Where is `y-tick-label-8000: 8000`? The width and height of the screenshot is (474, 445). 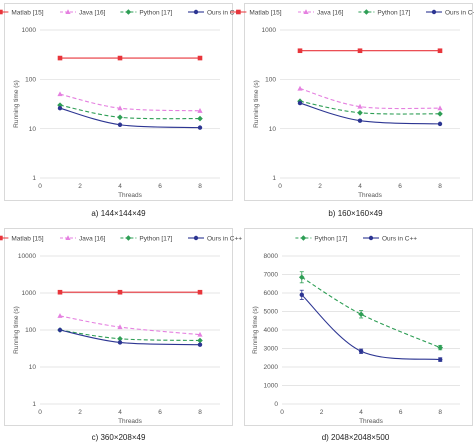
y-tick-label-8000: 8000 is located at coordinates (271, 256).